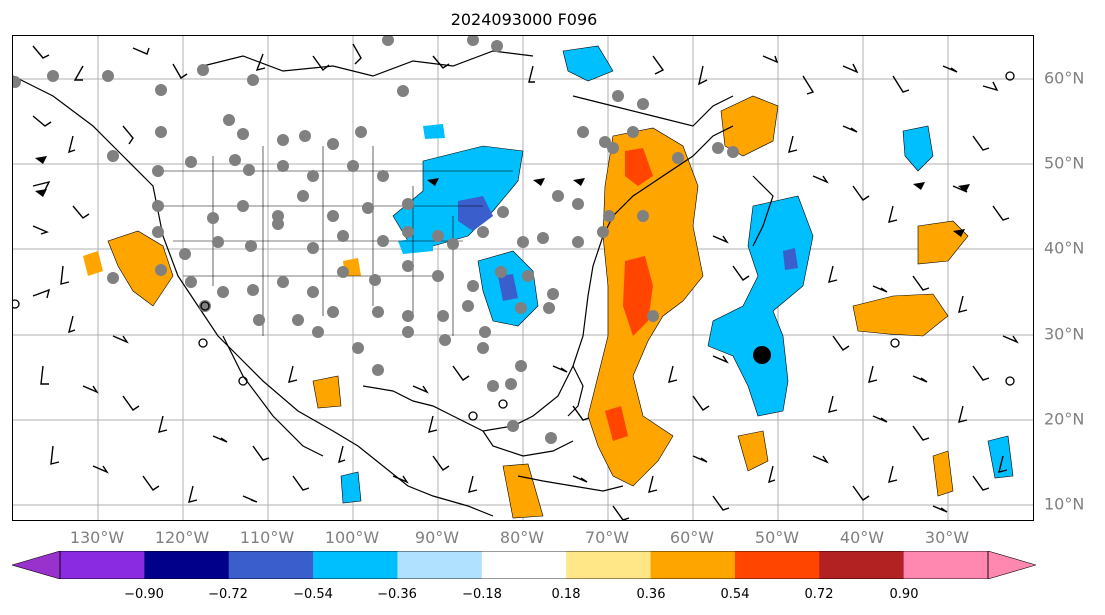 This screenshot has width=1105, height=615. I want to click on lon-label-70w: 70°W, so click(607, 537).